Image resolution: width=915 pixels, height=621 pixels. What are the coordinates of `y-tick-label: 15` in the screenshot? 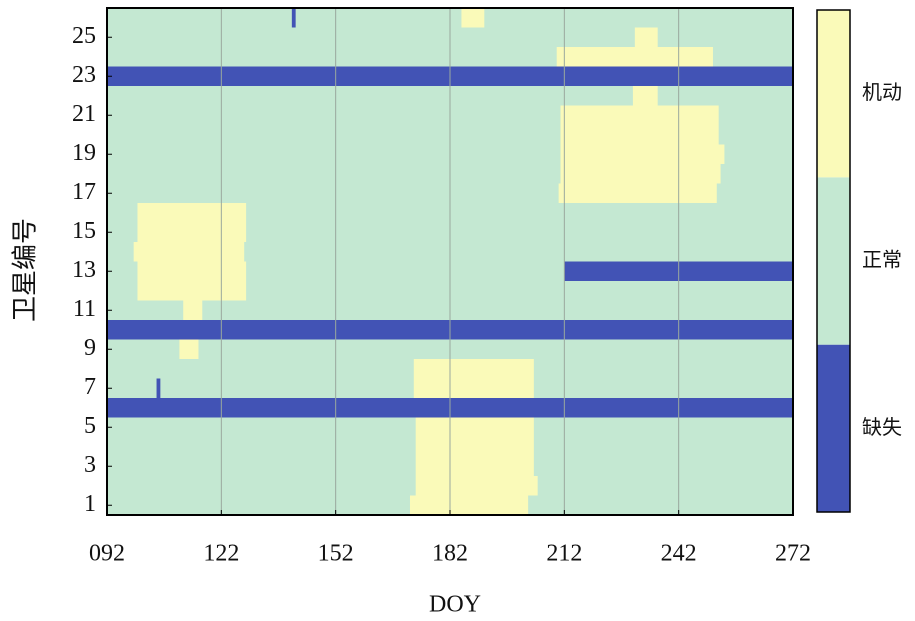 It's located at (84, 231).